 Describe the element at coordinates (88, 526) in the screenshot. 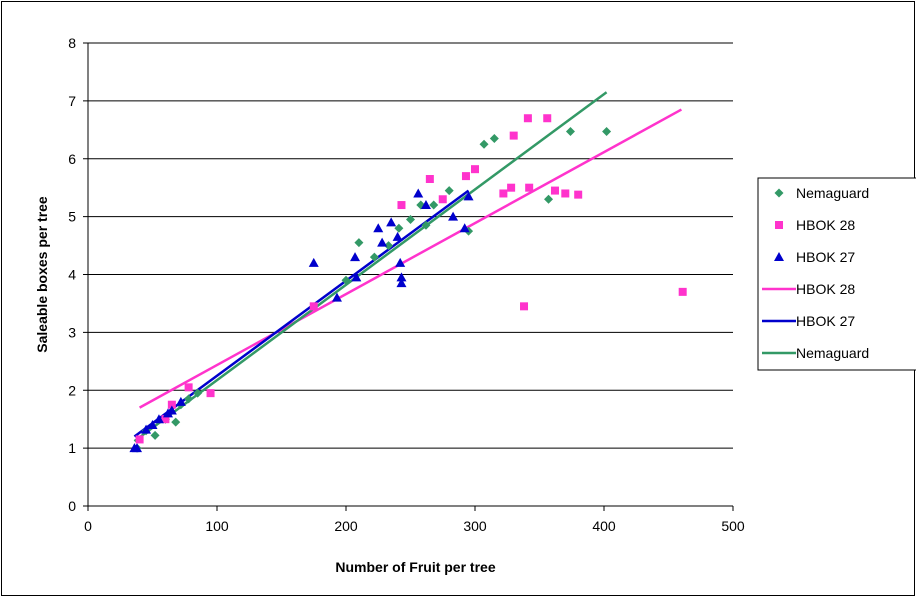

I see `x-tick-label: 0` at that location.